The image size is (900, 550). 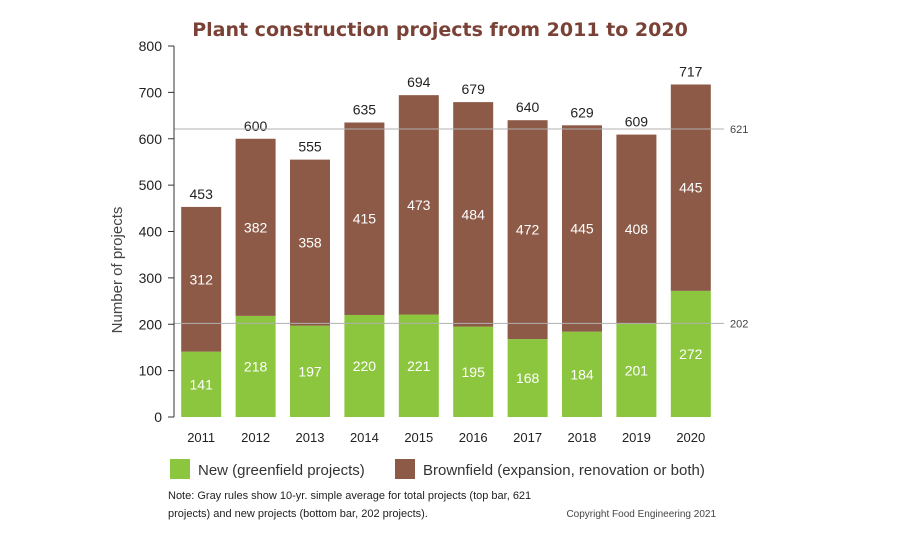 I want to click on y-tick-label: 600, so click(x=151, y=139).